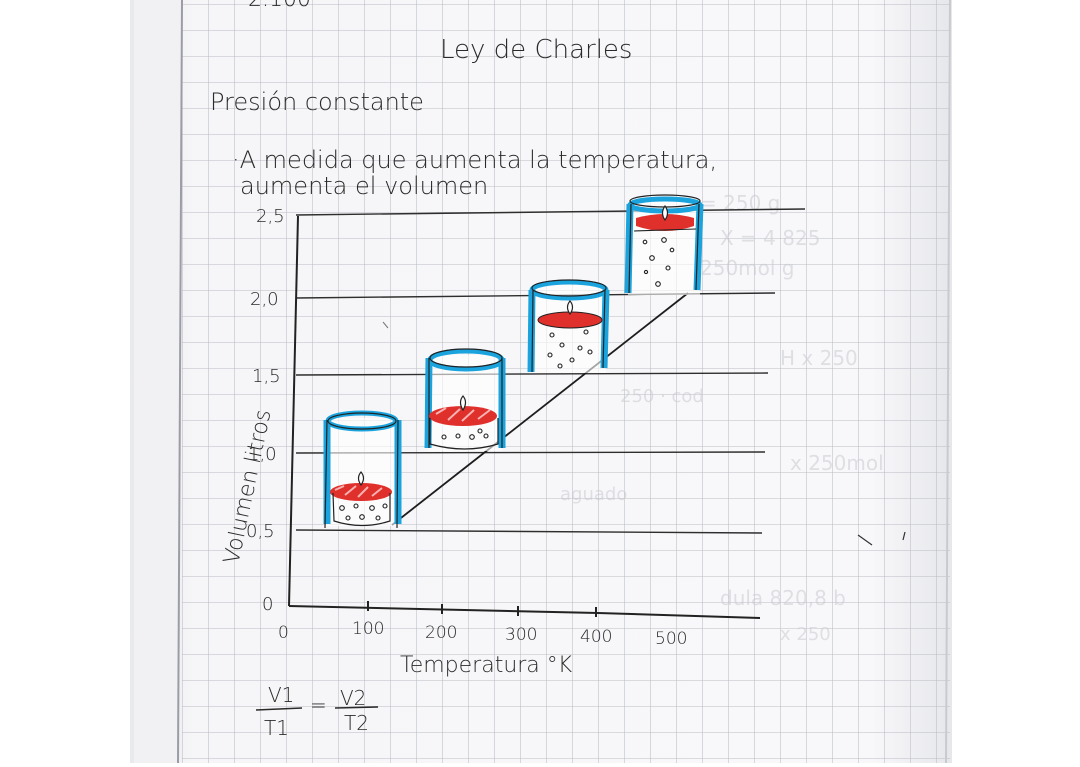  Describe the element at coordinates (747, 268) in the screenshot. I see `svg-text: 250mol g` at that location.